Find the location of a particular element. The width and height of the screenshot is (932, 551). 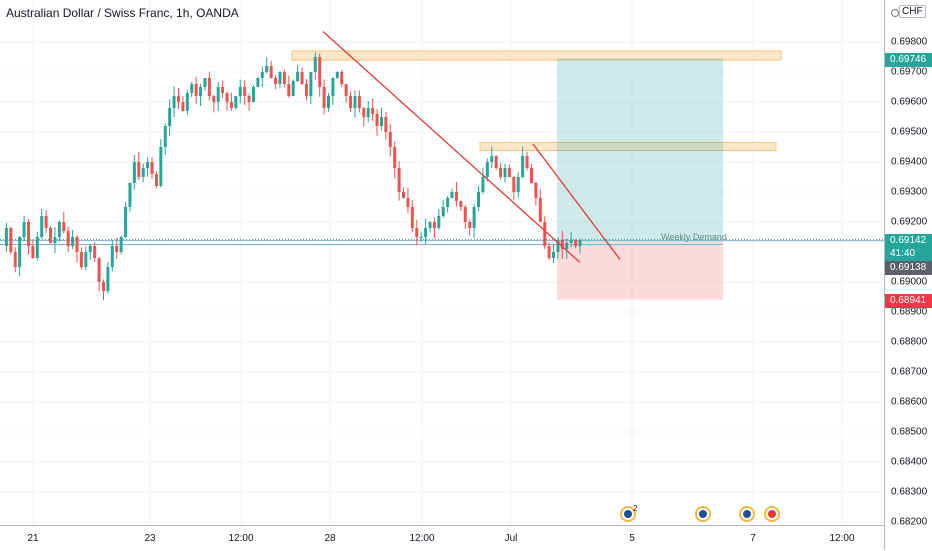

price-tick-label: 0.69800 is located at coordinates (909, 42).